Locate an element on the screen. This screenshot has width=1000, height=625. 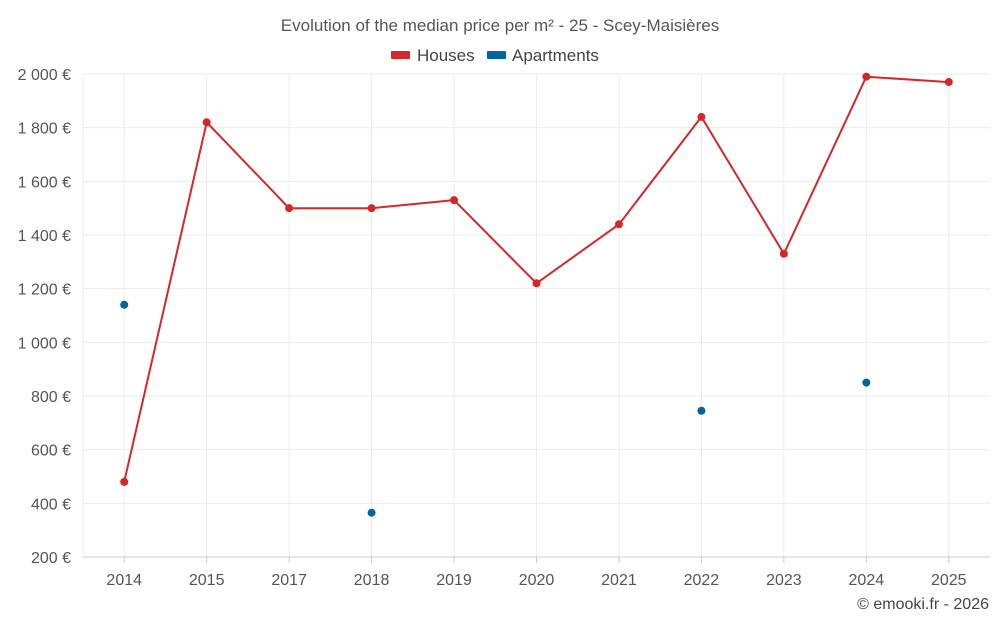
x-tick-label: 2021 is located at coordinates (619, 580).